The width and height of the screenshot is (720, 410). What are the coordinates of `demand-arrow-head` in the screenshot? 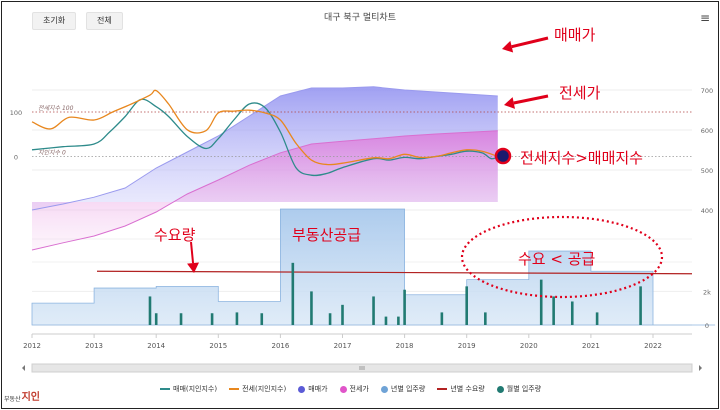 It's located at (193, 267).